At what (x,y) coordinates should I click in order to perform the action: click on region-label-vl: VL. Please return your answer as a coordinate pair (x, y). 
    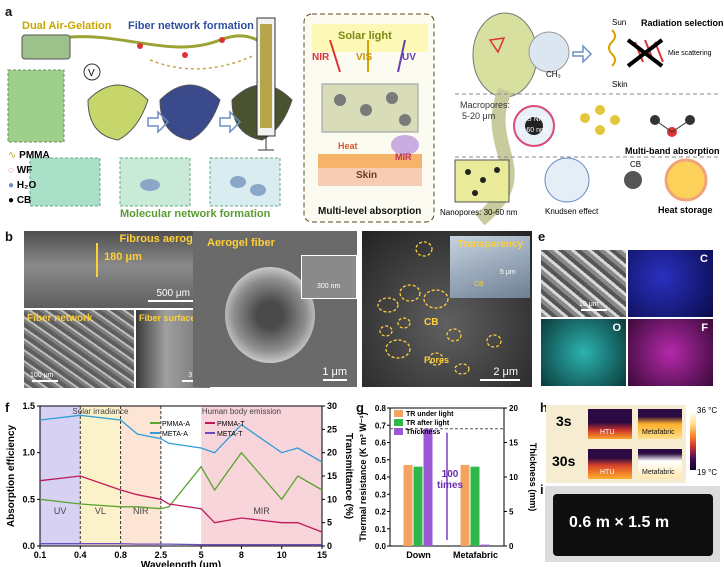
    Looking at the image, I should click on (100, 511).